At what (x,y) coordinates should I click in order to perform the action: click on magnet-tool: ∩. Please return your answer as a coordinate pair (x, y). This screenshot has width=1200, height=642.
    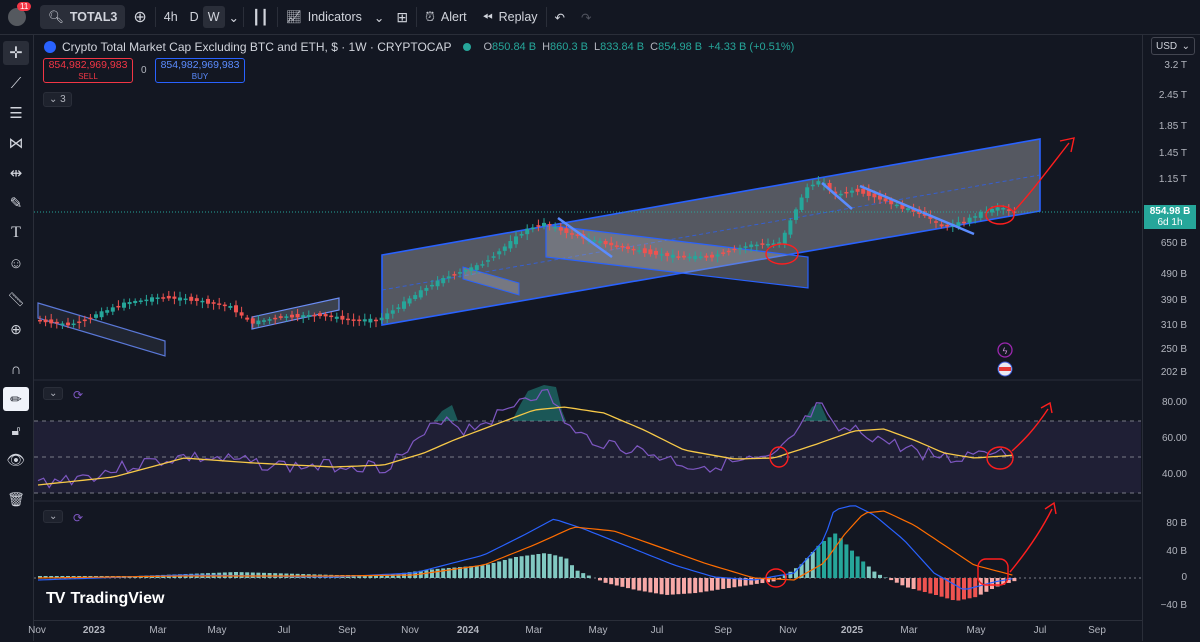
    Looking at the image, I should click on (16, 369).